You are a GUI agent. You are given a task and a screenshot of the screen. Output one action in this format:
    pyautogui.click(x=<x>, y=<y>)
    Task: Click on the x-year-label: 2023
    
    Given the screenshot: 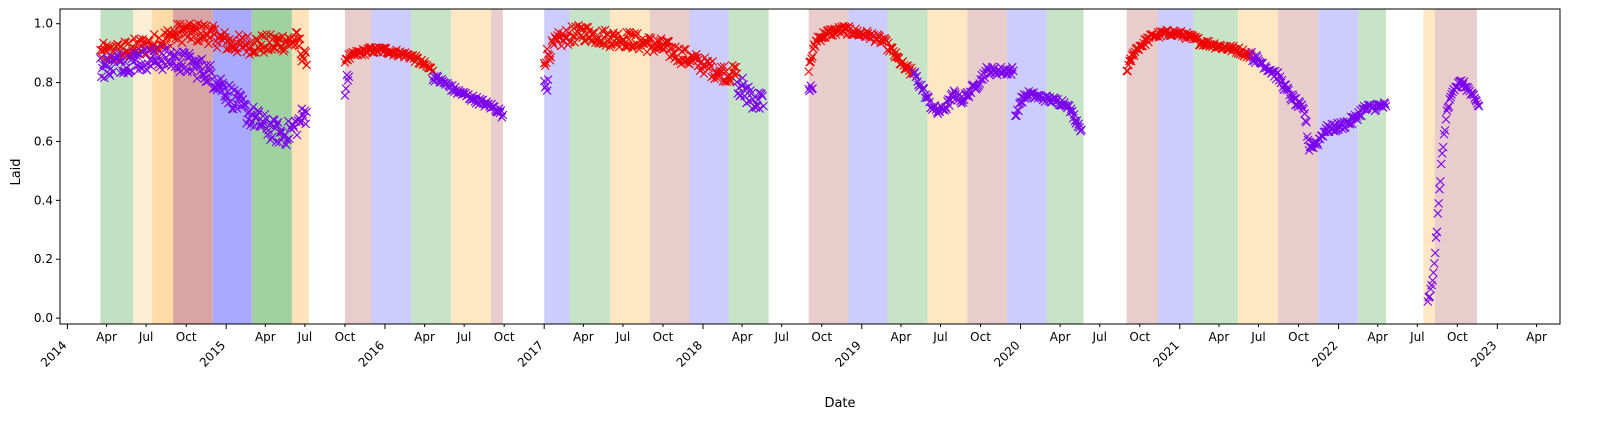 What is the action you would take?
    pyautogui.click(x=1483, y=353)
    